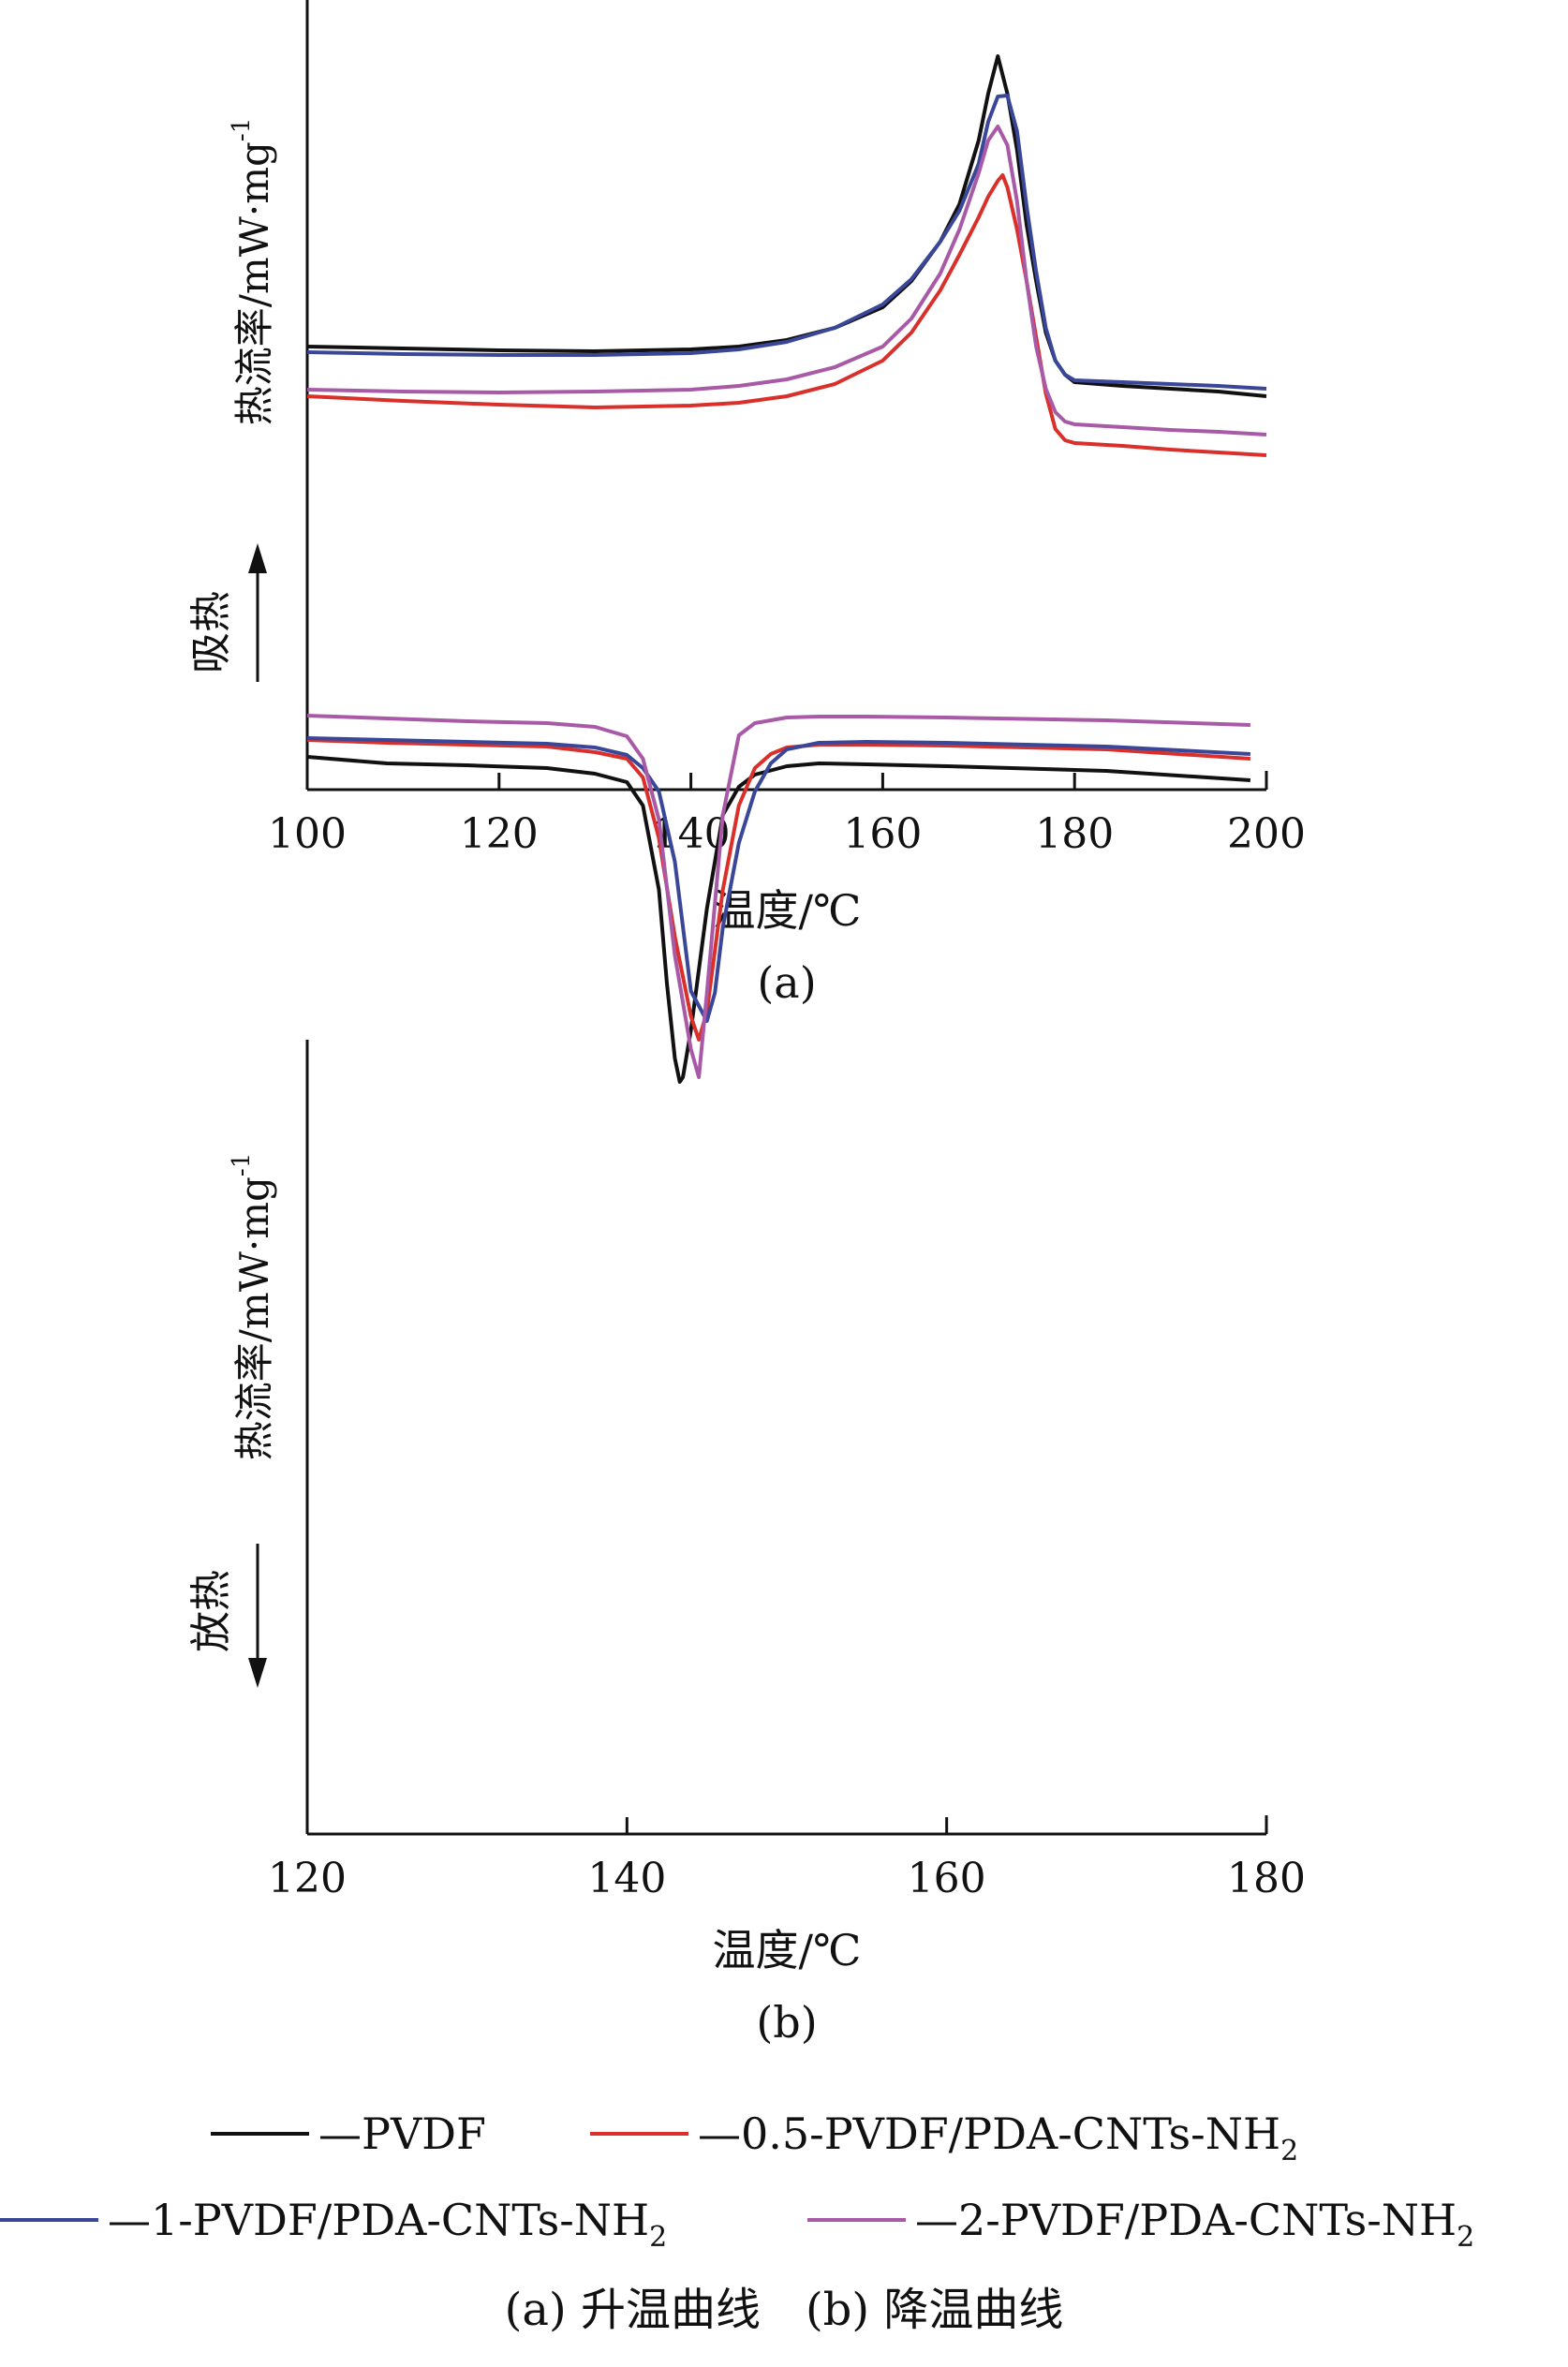  I want to click on panel-a-tick-label-200: 200, so click(1266, 834).